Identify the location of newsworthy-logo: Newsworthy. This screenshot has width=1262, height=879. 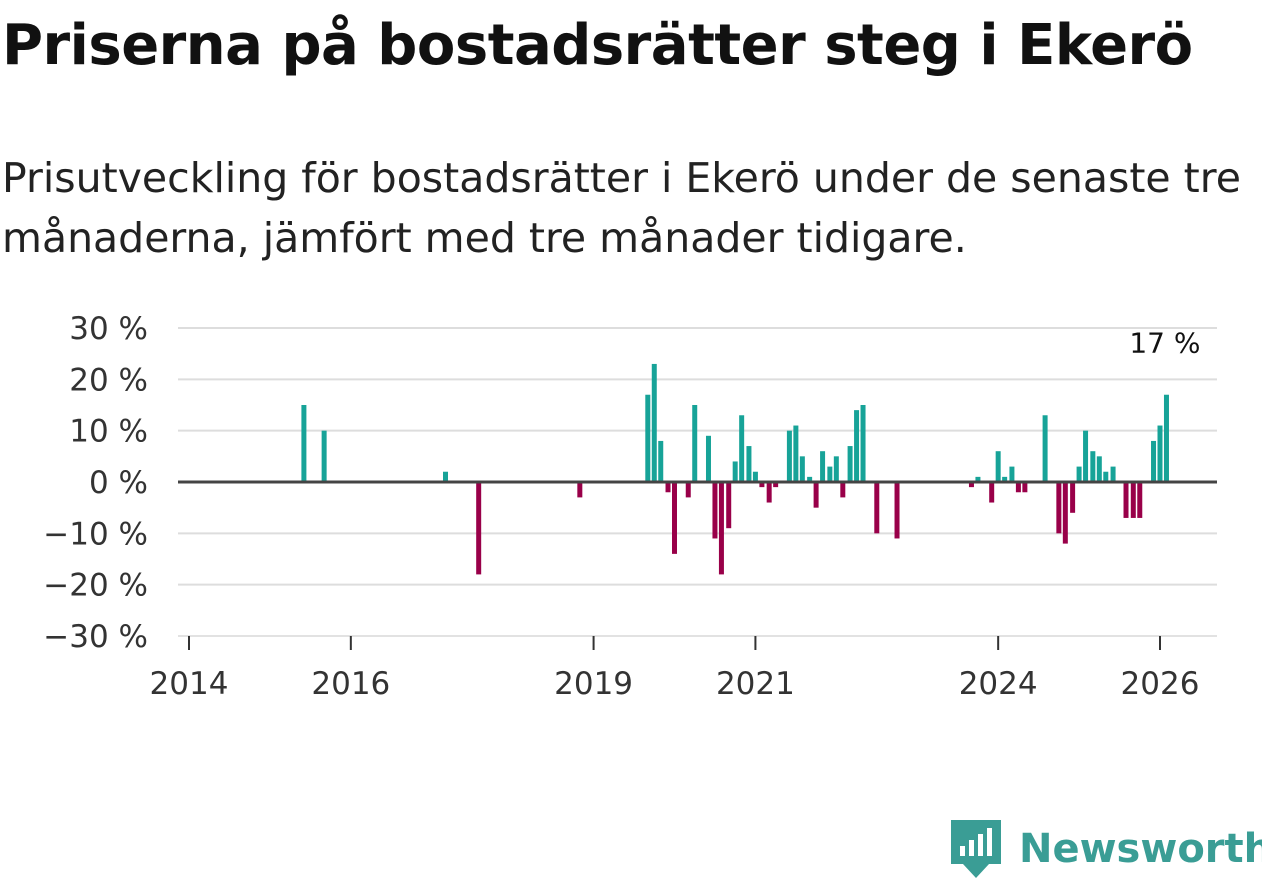
(1106, 849).